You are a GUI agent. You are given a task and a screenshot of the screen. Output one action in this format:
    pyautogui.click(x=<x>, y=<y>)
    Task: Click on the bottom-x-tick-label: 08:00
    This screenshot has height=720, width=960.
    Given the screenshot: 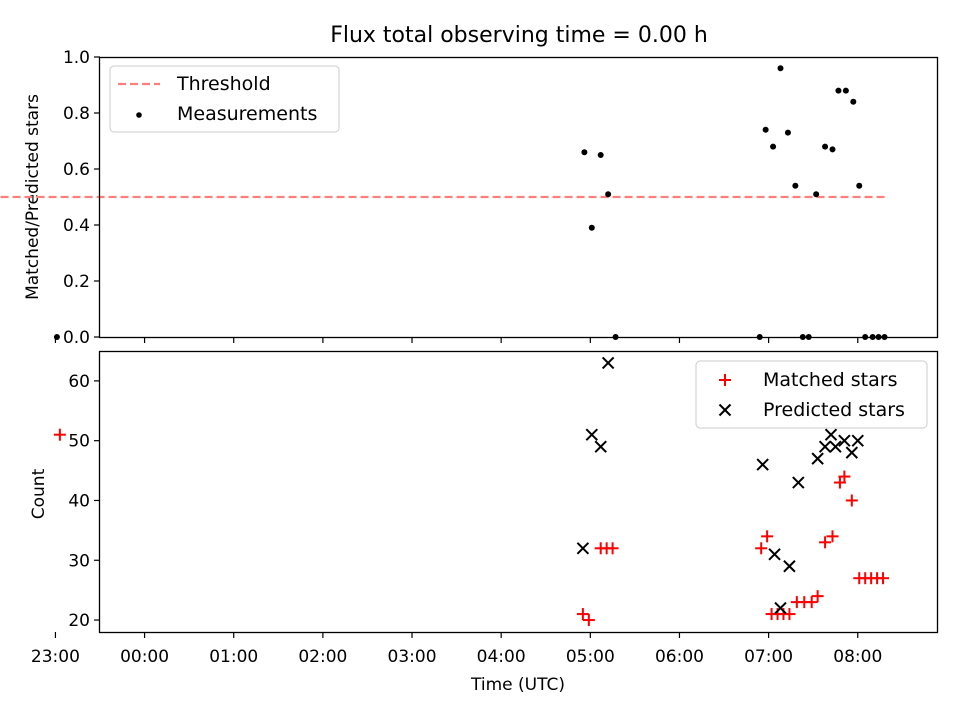 What is the action you would take?
    pyautogui.click(x=857, y=657)
    